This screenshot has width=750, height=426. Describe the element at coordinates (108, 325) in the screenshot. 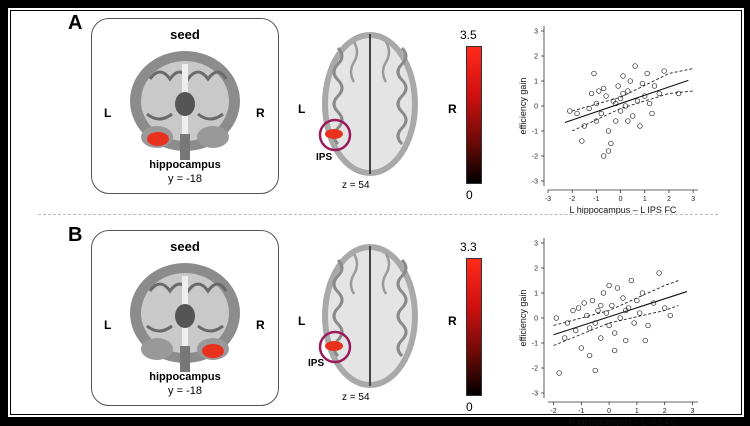

I see `left-hemi-label: L` at that location.